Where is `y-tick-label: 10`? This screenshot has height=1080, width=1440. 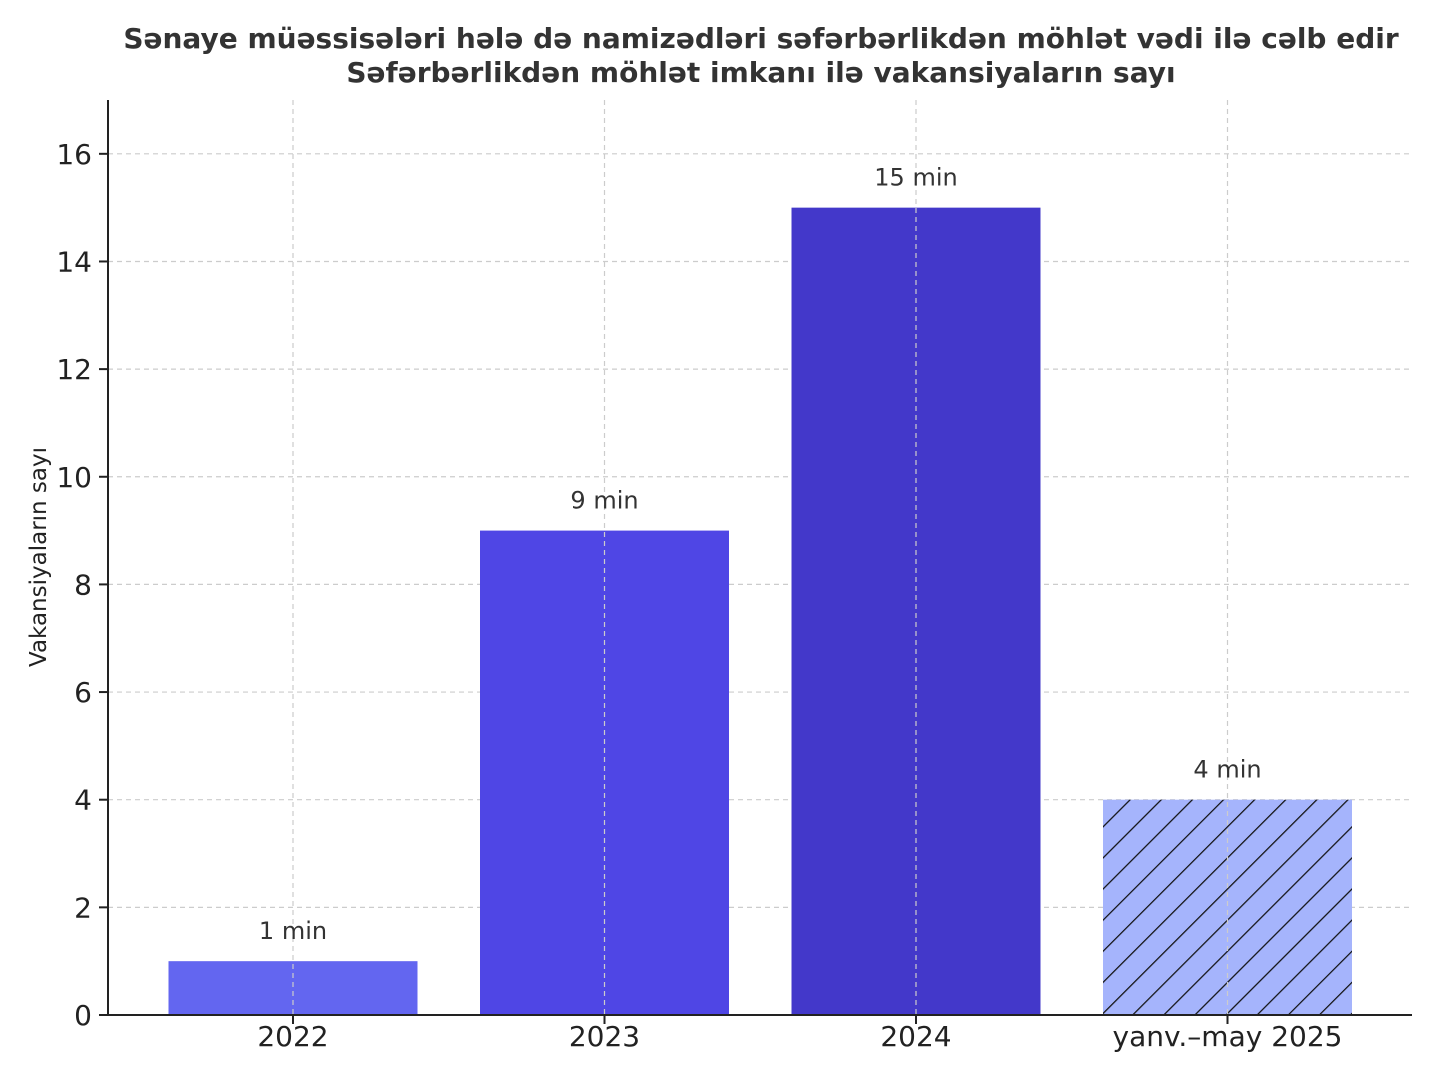 y-tick-label: 10 is located at coordinates (74, 477).